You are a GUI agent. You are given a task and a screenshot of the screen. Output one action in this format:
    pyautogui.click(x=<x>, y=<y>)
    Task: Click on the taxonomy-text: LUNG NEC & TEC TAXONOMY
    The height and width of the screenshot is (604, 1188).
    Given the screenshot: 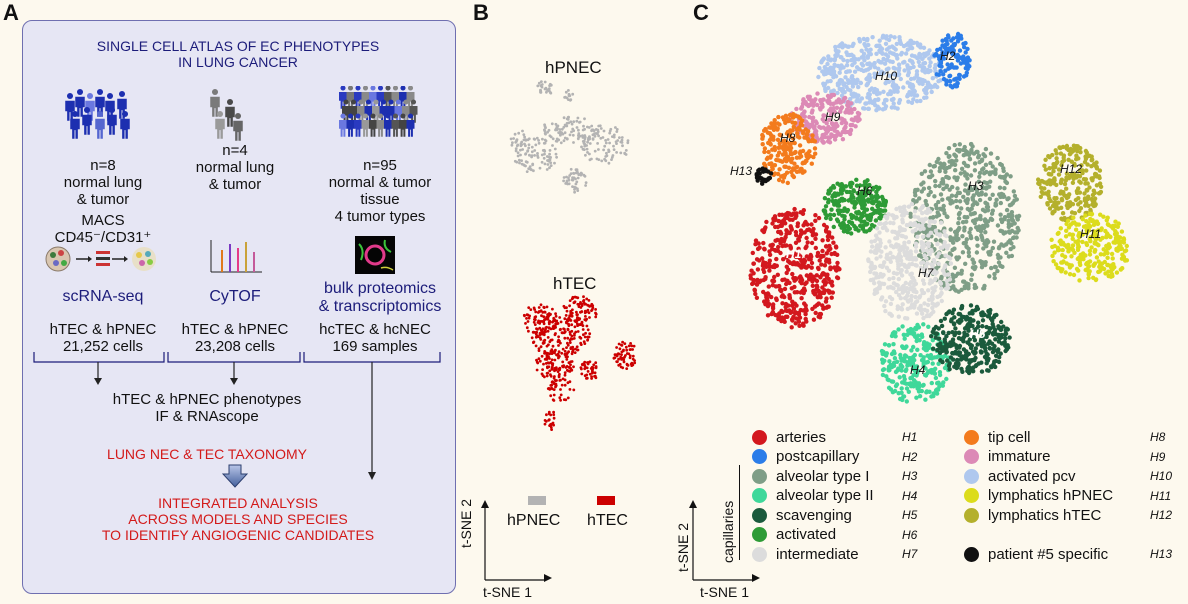 What is the action you would take?
    pyautogui.click(x=207, y=454)
    